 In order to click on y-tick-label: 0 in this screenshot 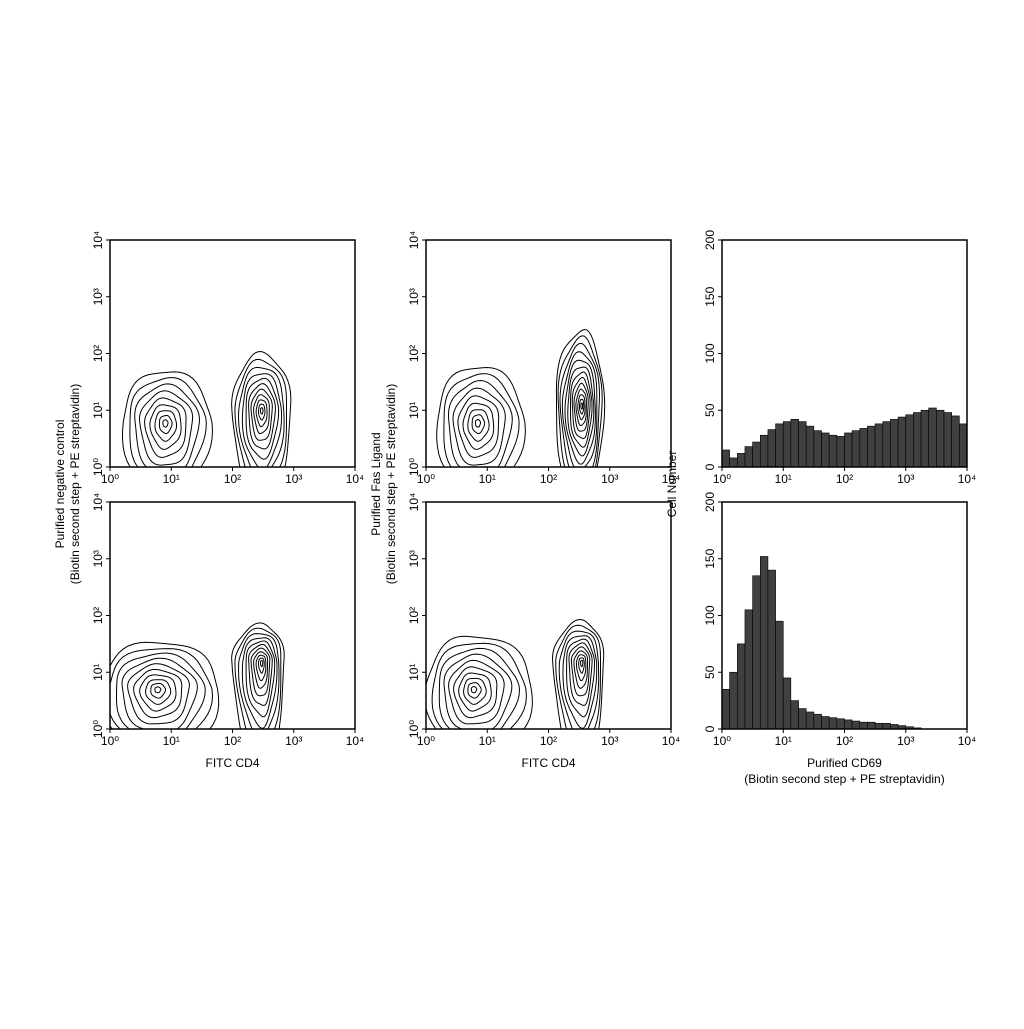, I will do `click(710, 466)`.